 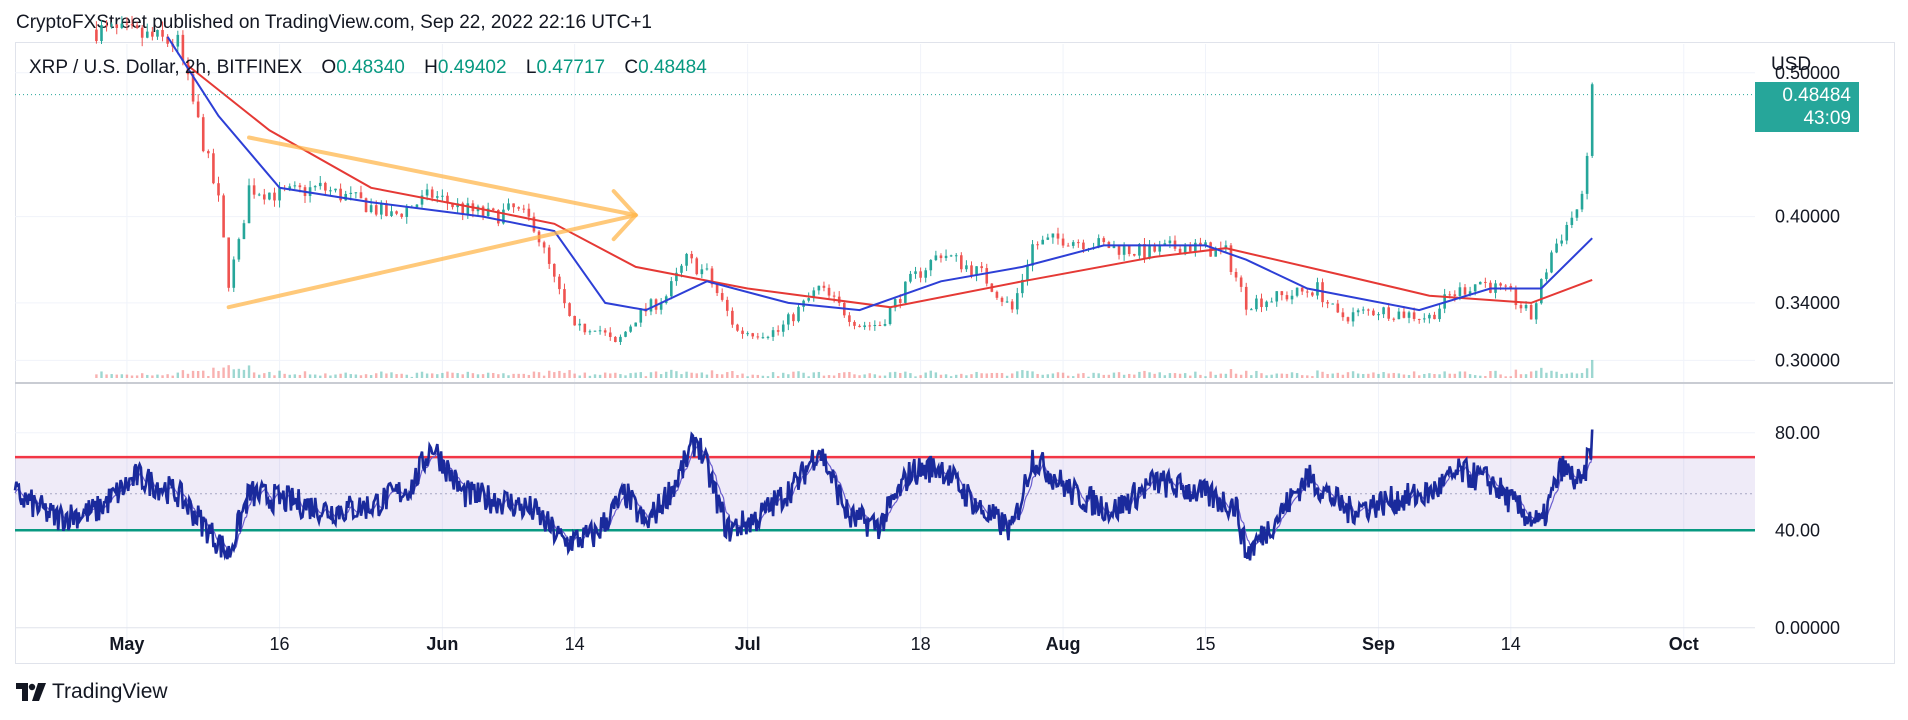 I want to click on price-axis-ticks: 0.50000 0.40000 0.34000 0.30000, so click(x=1807, y=217).